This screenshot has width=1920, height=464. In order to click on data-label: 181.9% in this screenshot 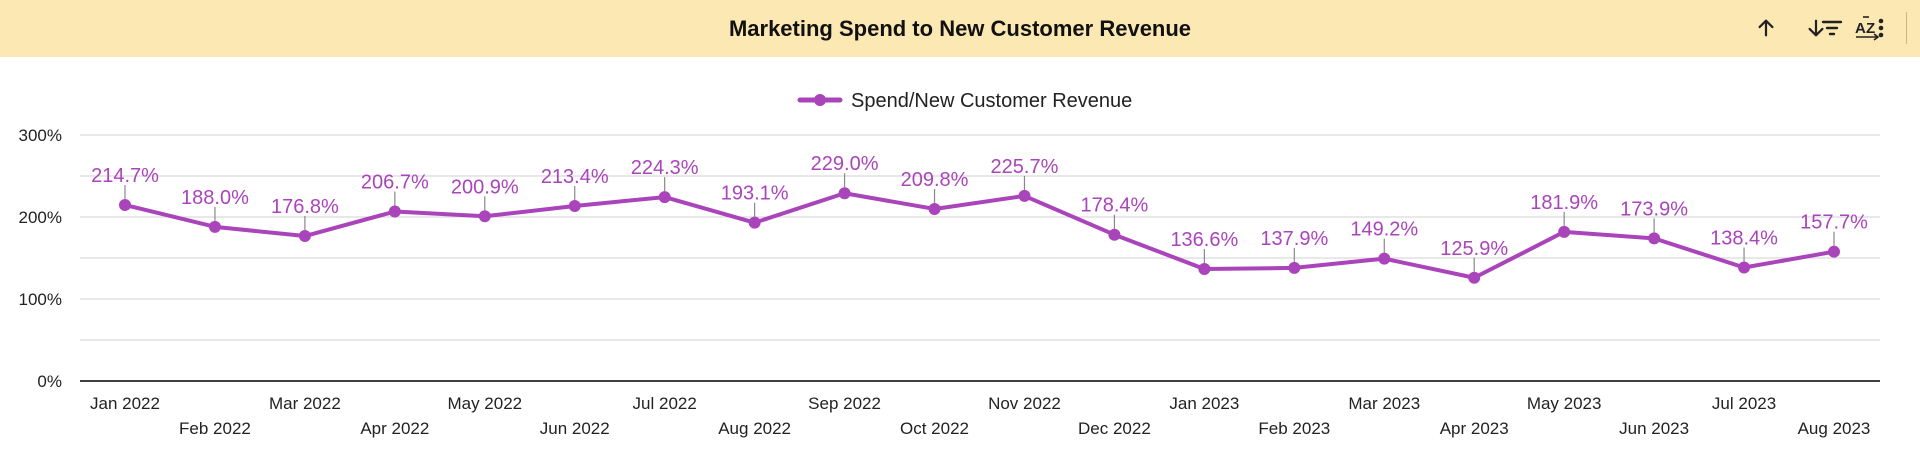, I will do `click(1564, 203)`.